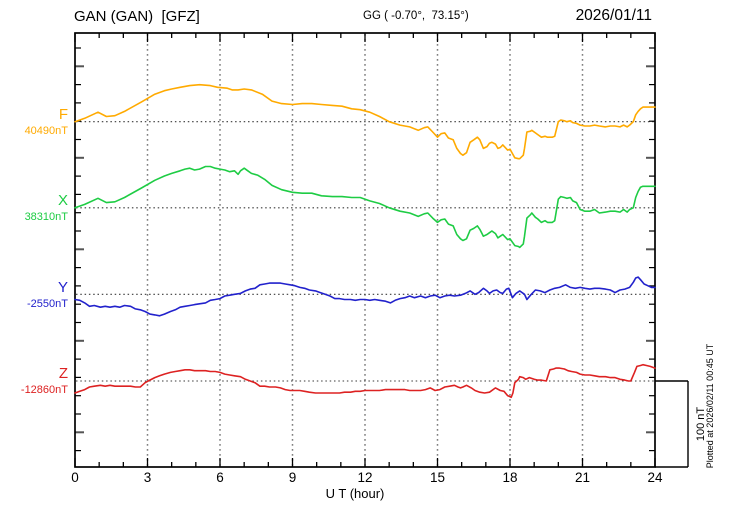 This screenshot has height=520, width=730. I want to click on channel-baseline-f: 40490nT, so click(46, 131).